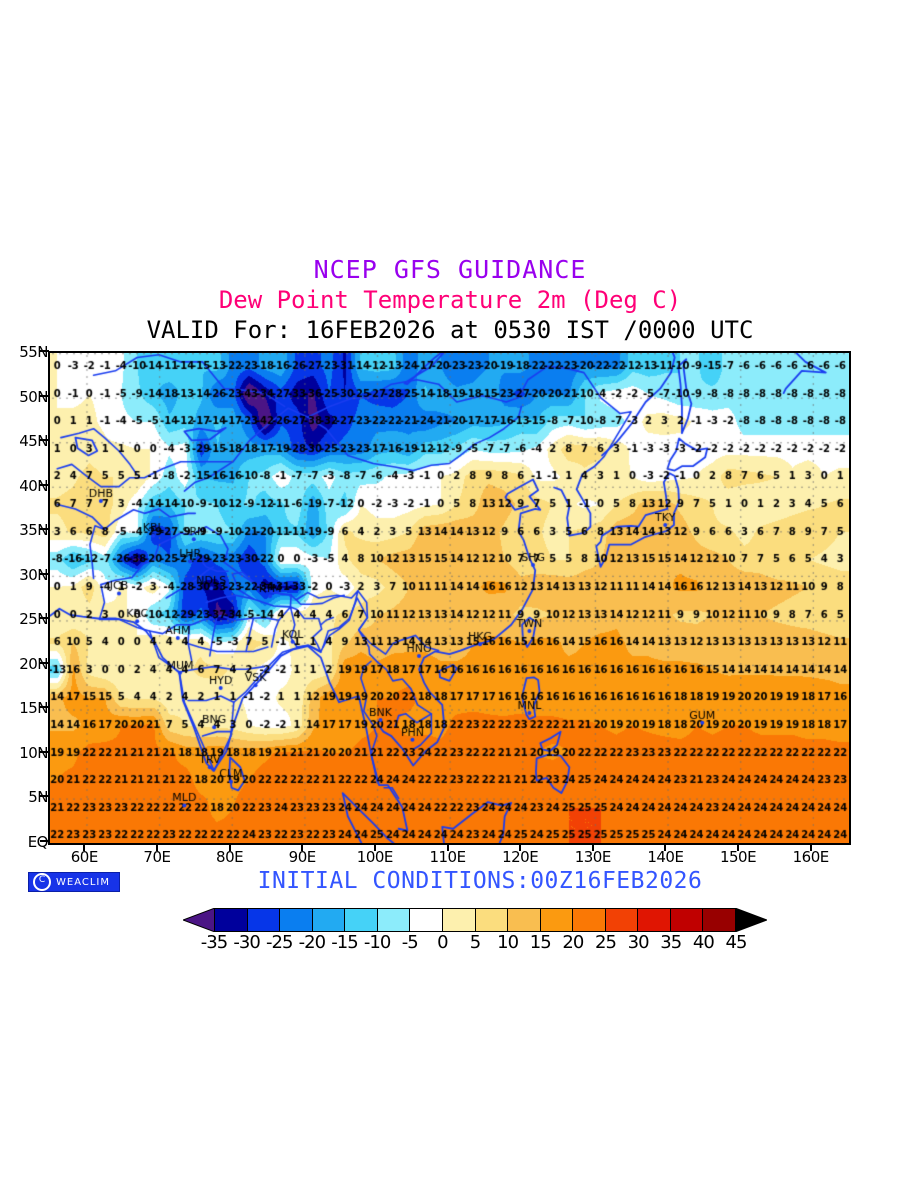  What do you see at coordinates (33, 619) in the screenshot?
I see `y-axis-label: 25N` at bounding box center [33, 619].